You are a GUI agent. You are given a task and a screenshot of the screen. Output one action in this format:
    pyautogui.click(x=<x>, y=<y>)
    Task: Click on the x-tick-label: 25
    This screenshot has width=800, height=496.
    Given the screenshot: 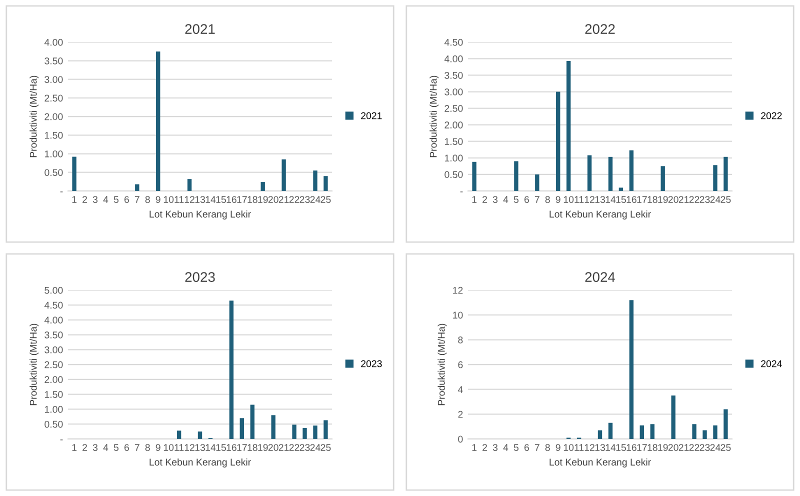 What is the action you would take?
    pyautogui.click(x=725, y=199)
    